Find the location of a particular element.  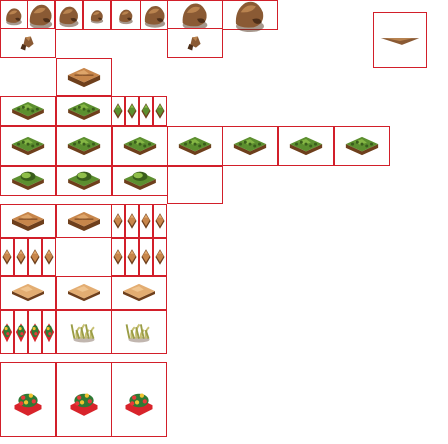

plank-cell is located at coordinates (84, 77).